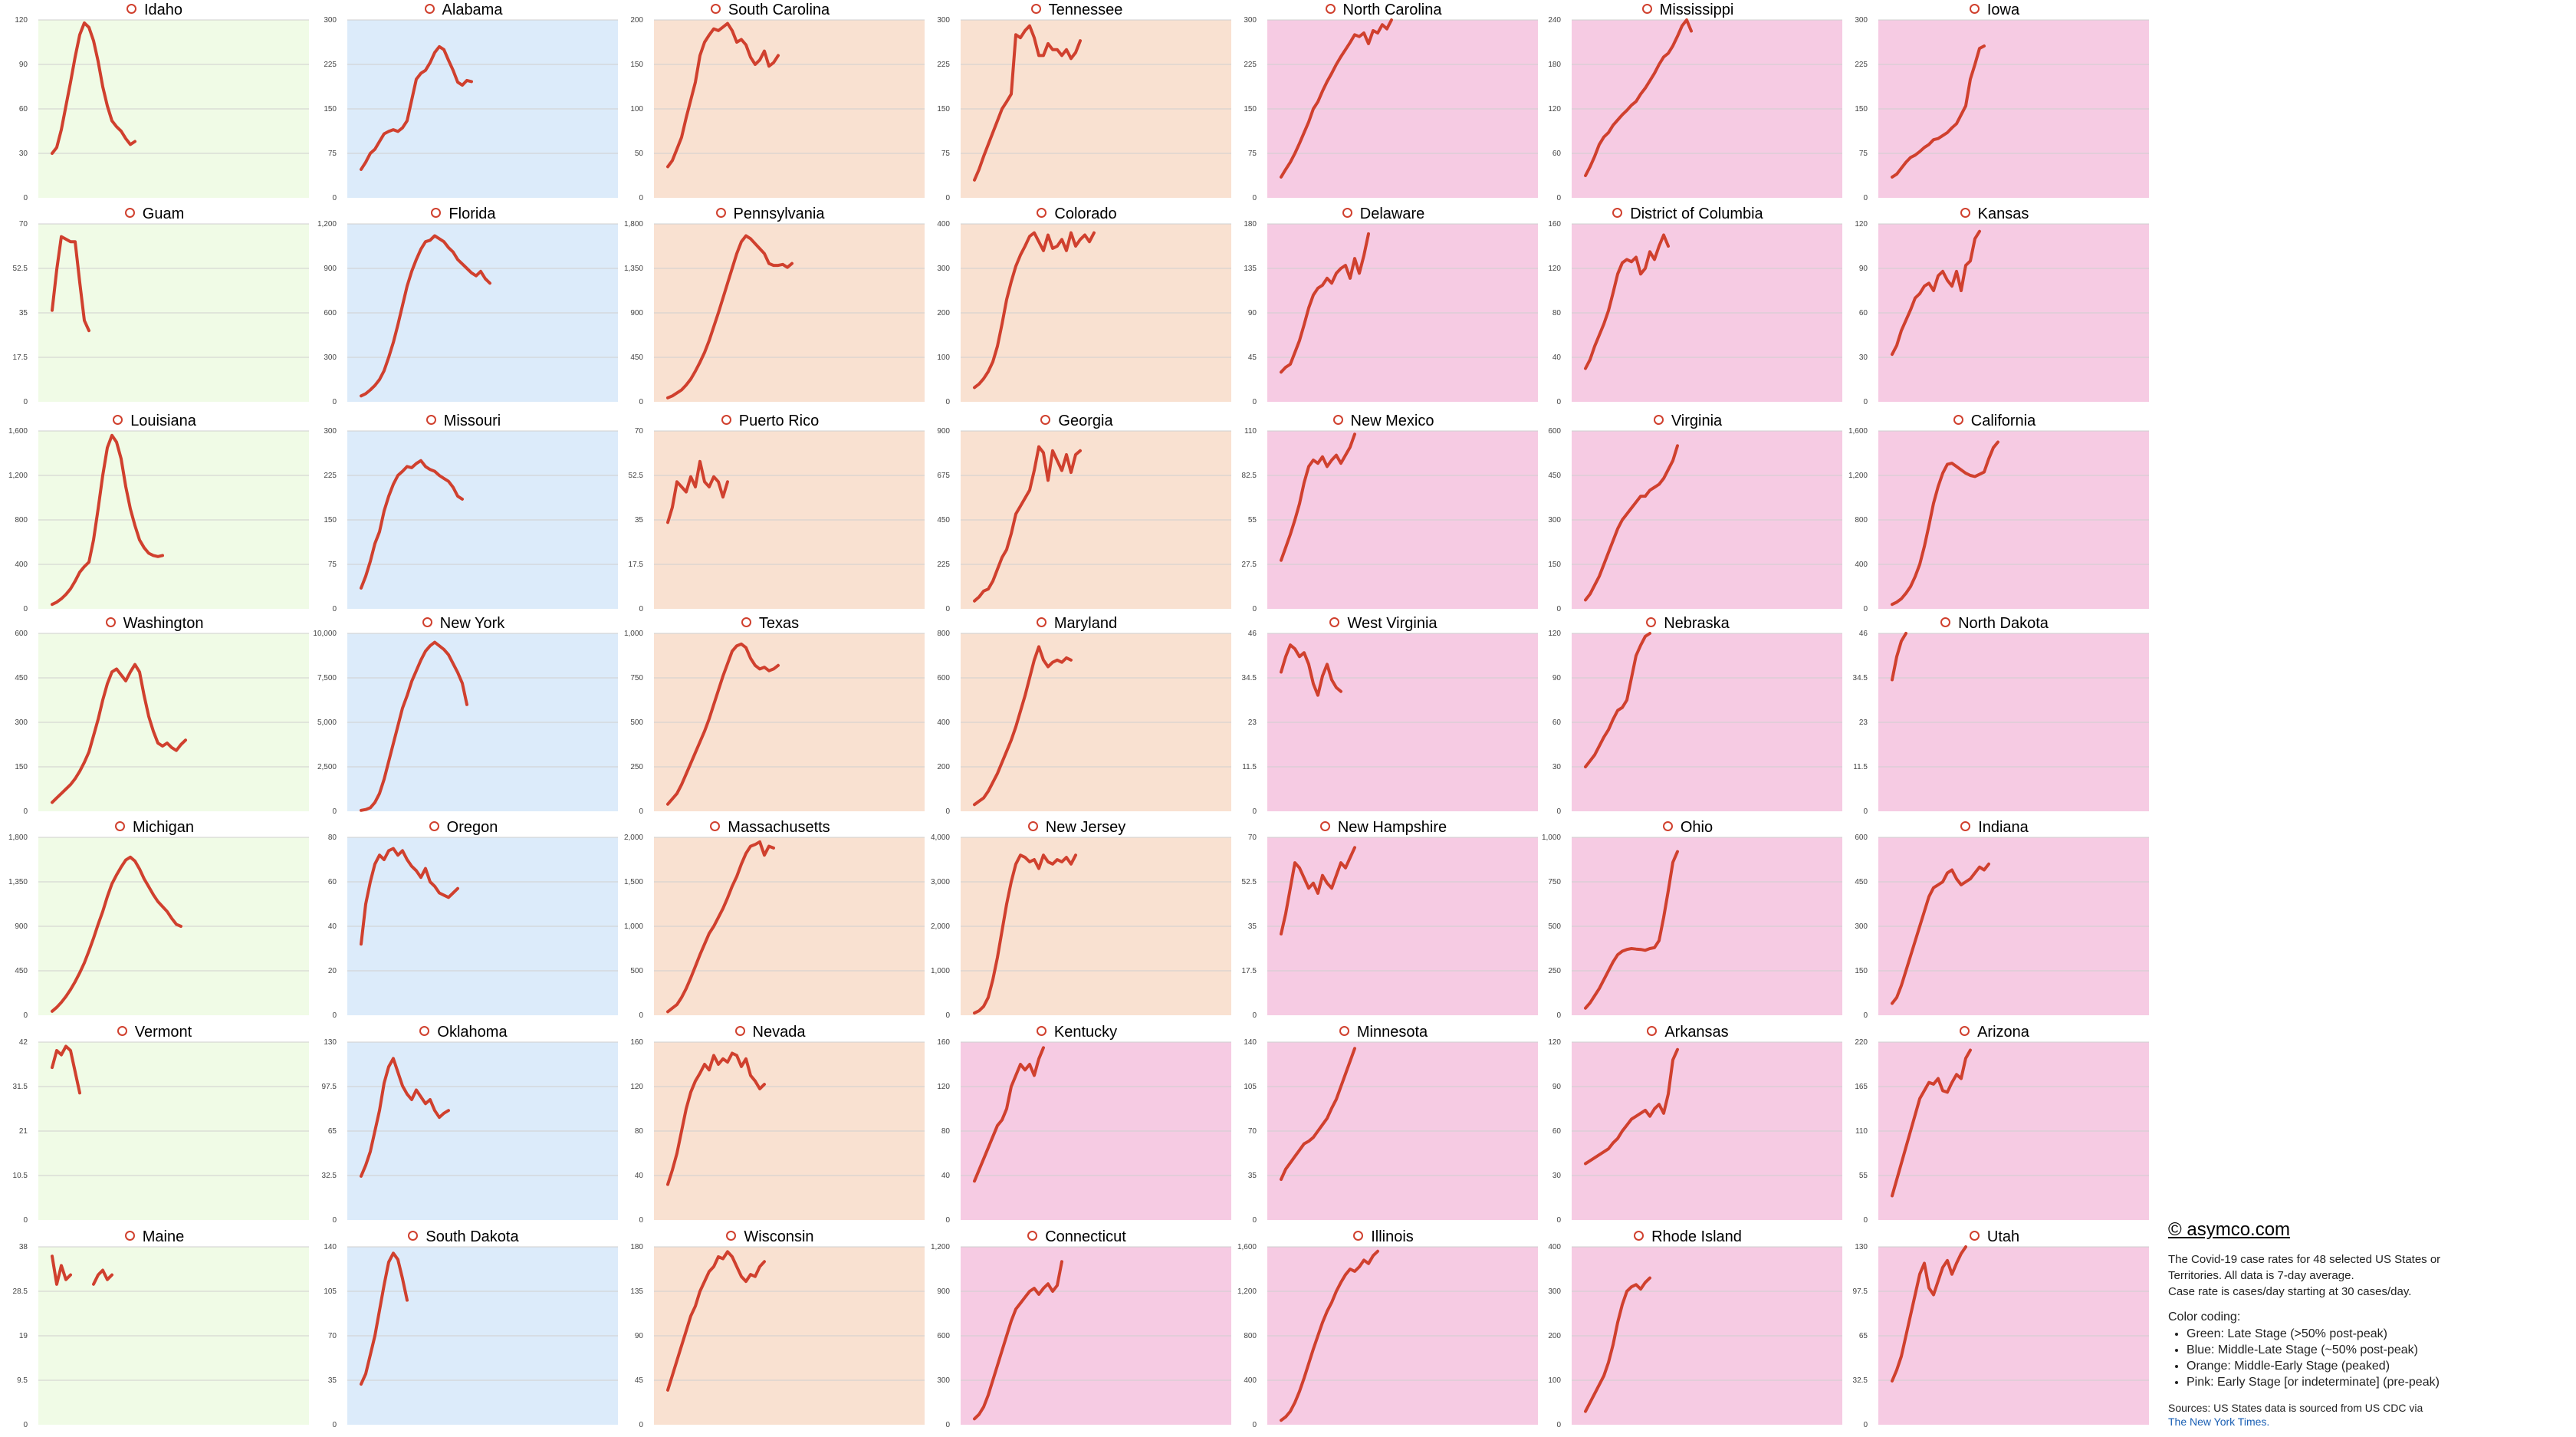 The height and width of the screenshot is (1437, 2576). I want to click on chart-svg: 0 45 90 135 180, so click(778, 1336).